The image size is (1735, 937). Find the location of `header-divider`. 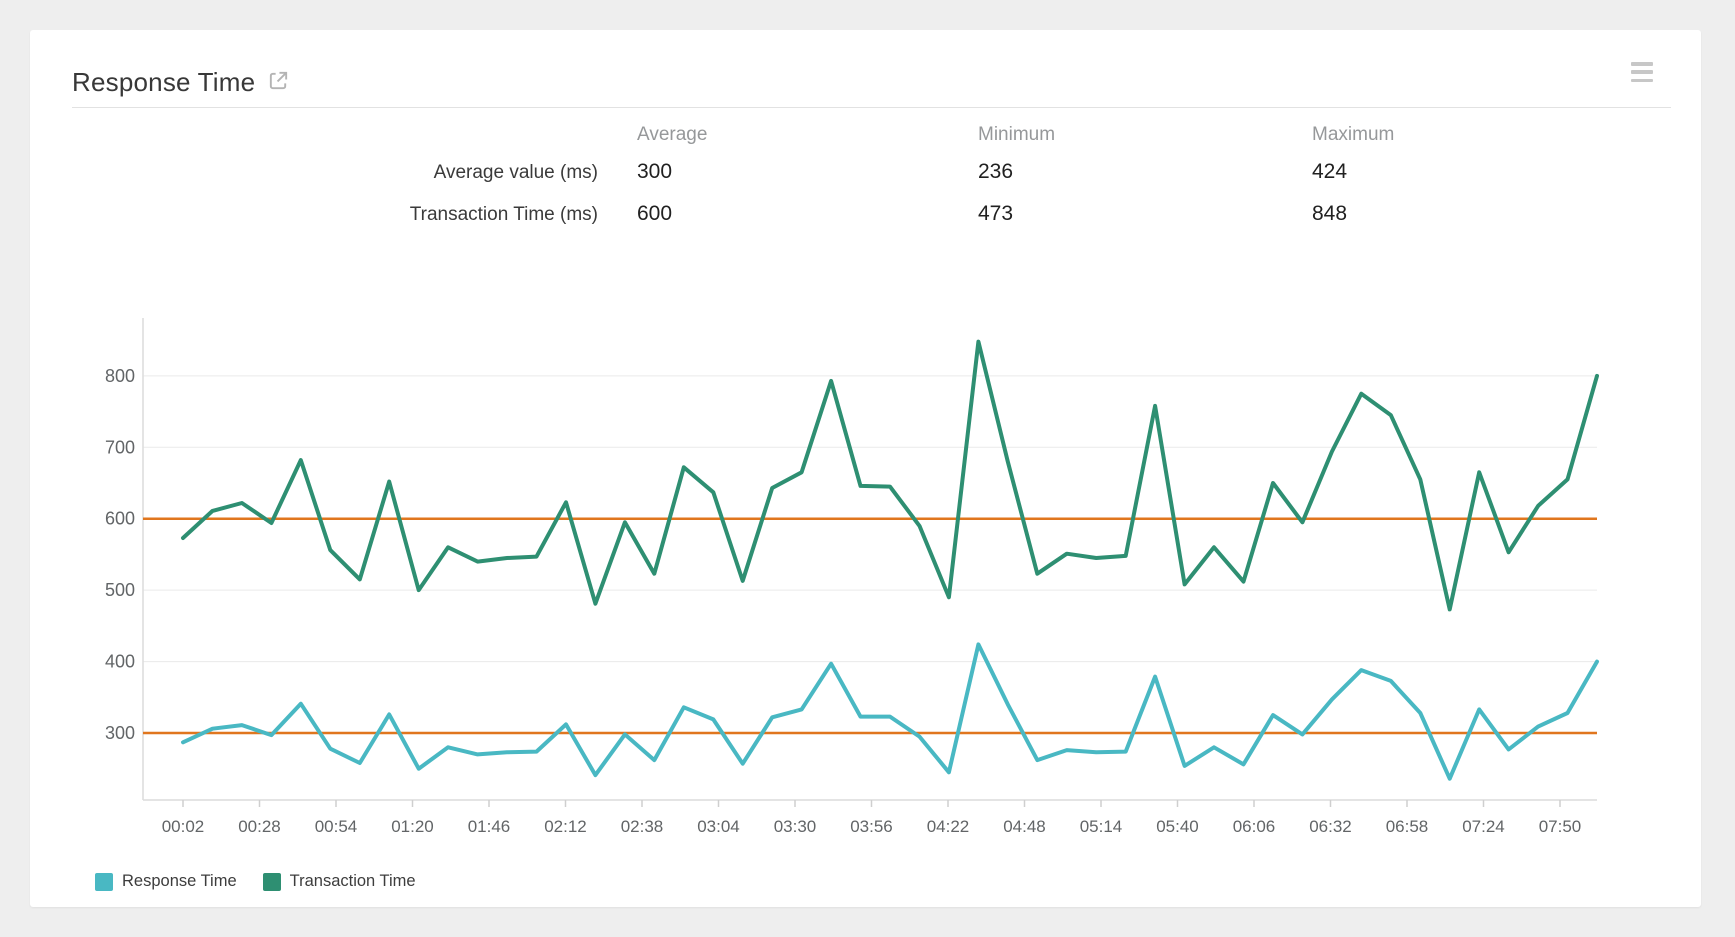

header-divider is located at coordinates (871, 107).